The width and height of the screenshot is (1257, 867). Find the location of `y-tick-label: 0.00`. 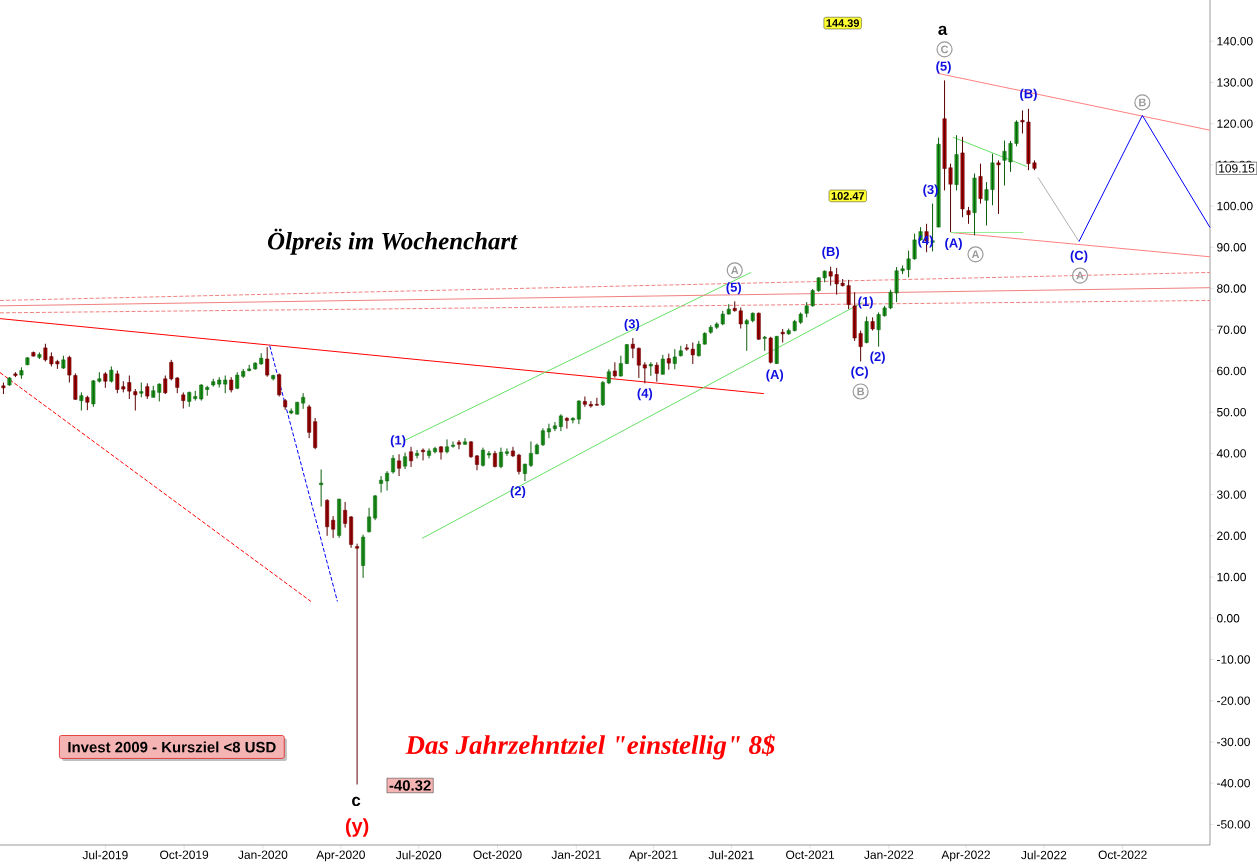

y-tick-label: 0.00 is located at coordinates (1228, 618).